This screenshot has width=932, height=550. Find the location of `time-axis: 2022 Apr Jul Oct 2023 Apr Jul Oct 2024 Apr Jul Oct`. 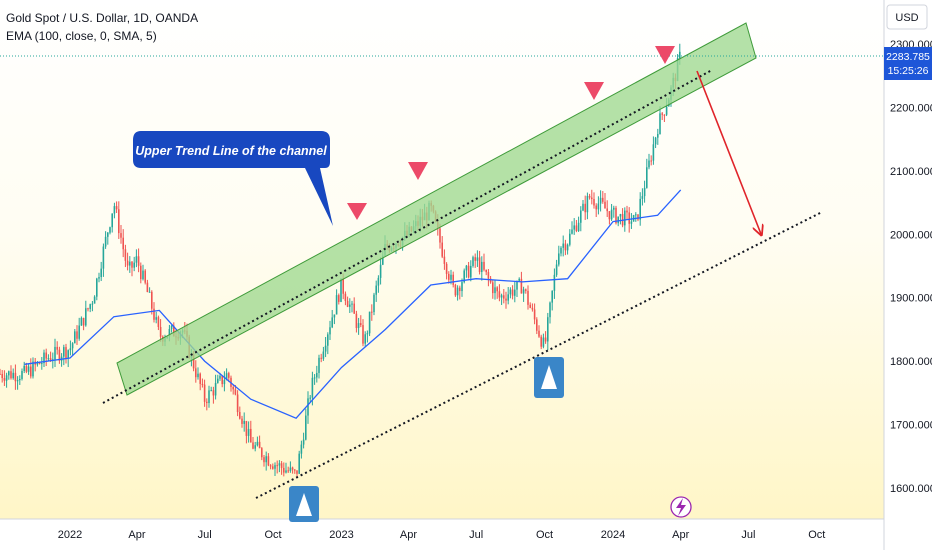

time-axis: 2022 Apr Jul Oct 2023 Apr Jul Oct 2024 Apr Jul Oct is located at coordinates (442, 535).